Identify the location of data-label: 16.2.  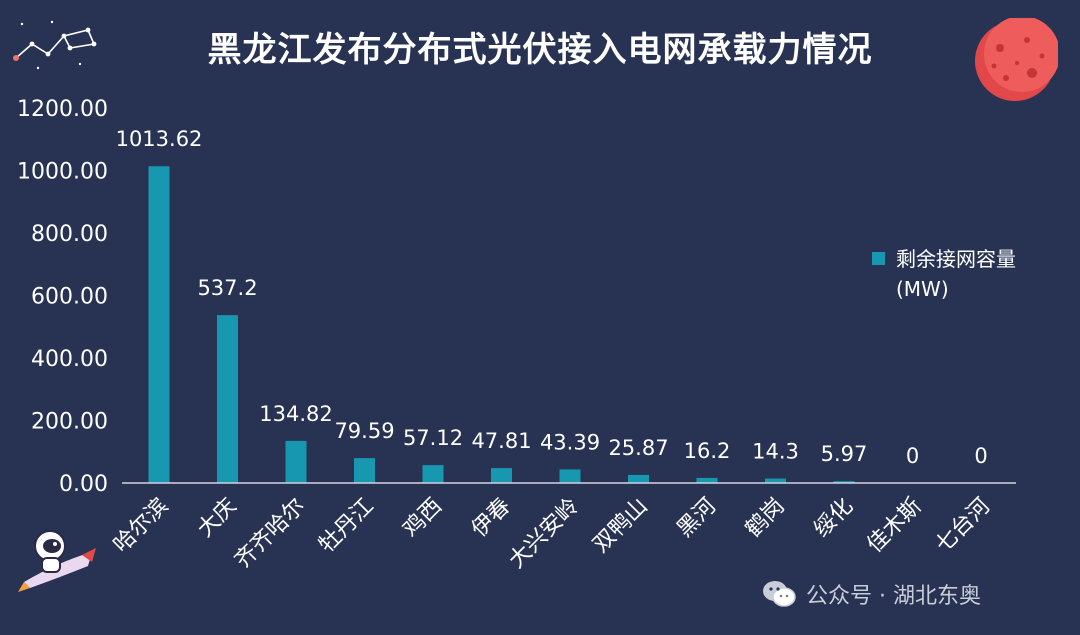
(707, 451).